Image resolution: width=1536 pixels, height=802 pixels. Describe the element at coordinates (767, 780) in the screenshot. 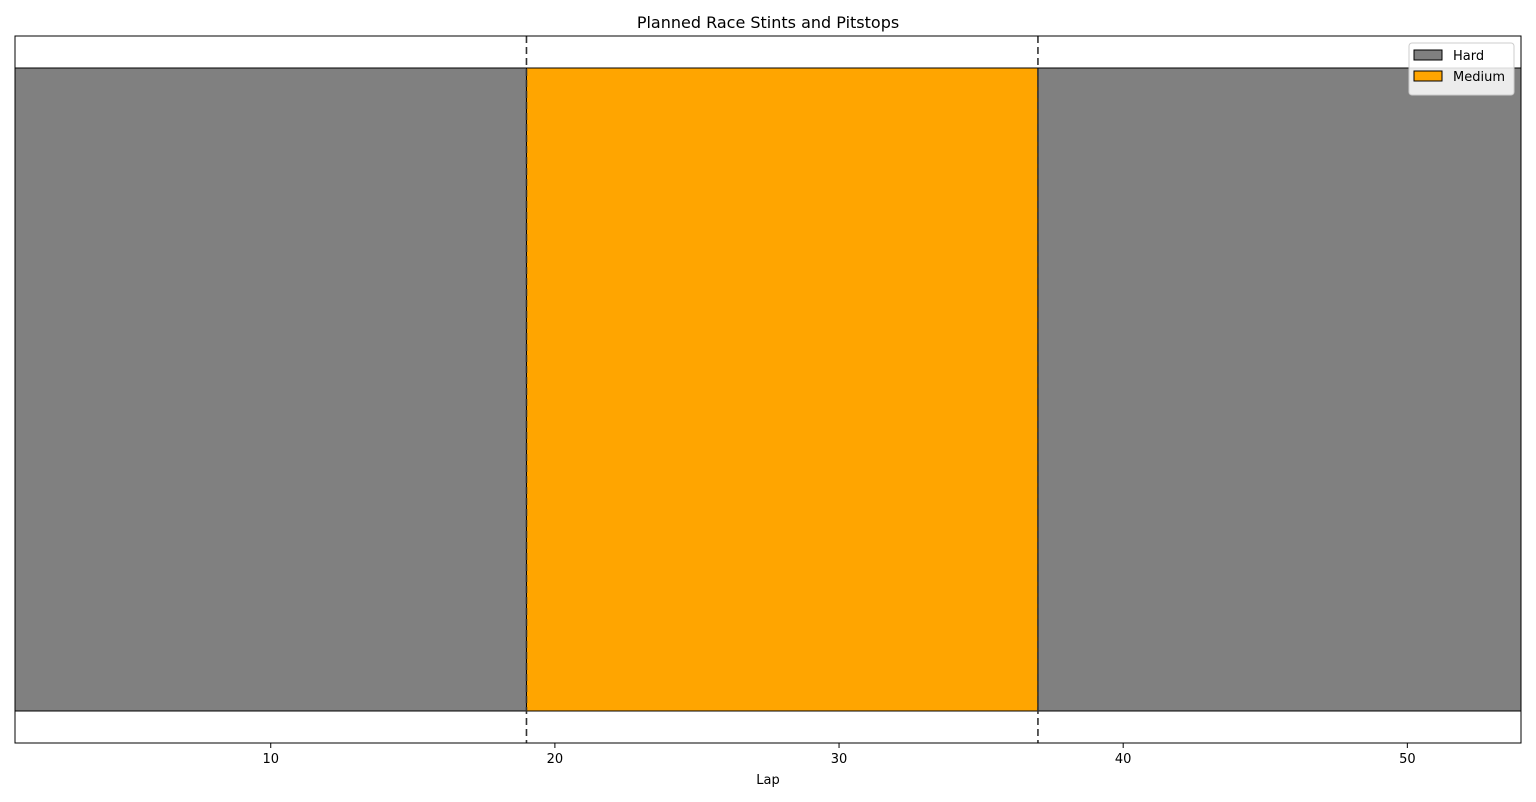

I see `x-axis-label: Lap` at that location.